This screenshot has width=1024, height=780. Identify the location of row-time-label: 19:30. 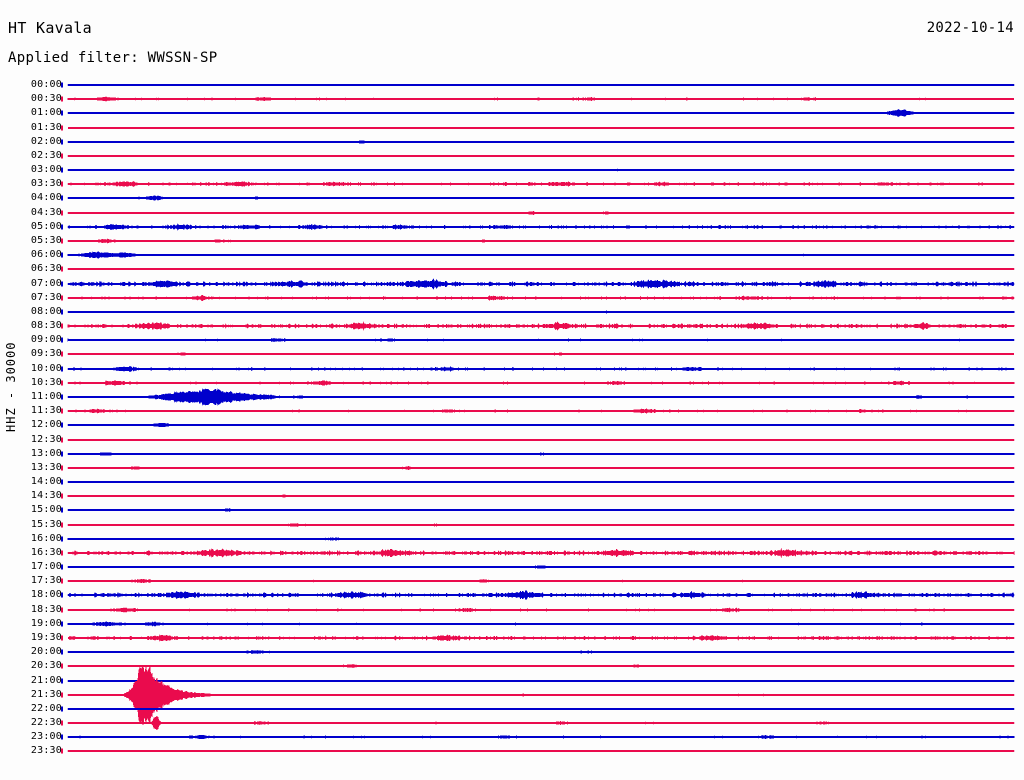
(46, 638).